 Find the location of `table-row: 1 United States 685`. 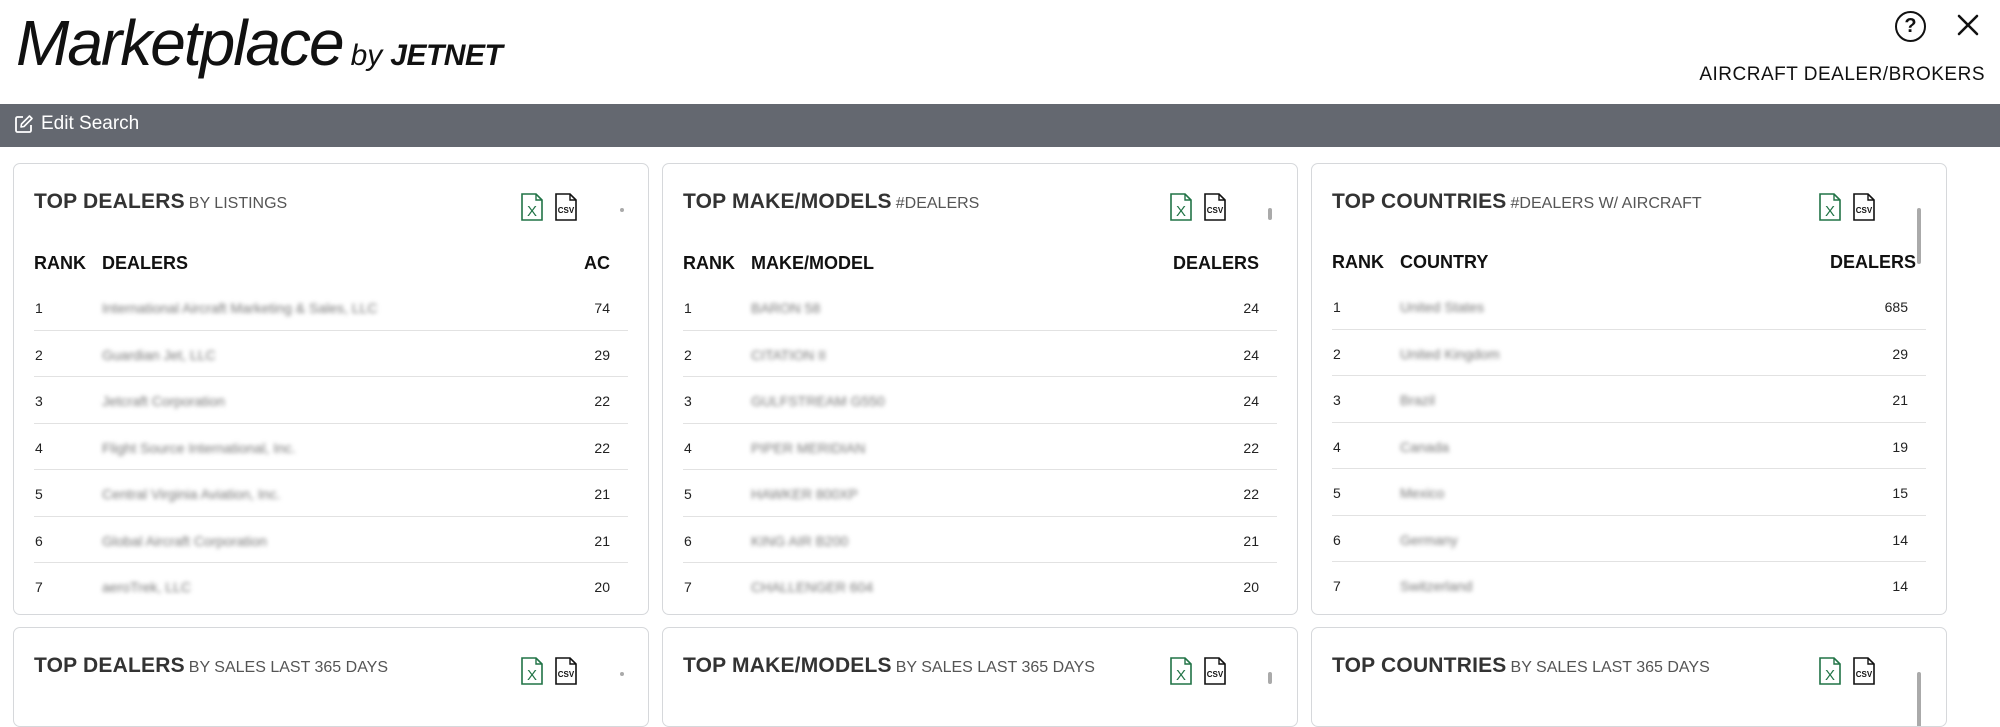

table-row: 1 United States 685 is located at coordinates (1629, 306).